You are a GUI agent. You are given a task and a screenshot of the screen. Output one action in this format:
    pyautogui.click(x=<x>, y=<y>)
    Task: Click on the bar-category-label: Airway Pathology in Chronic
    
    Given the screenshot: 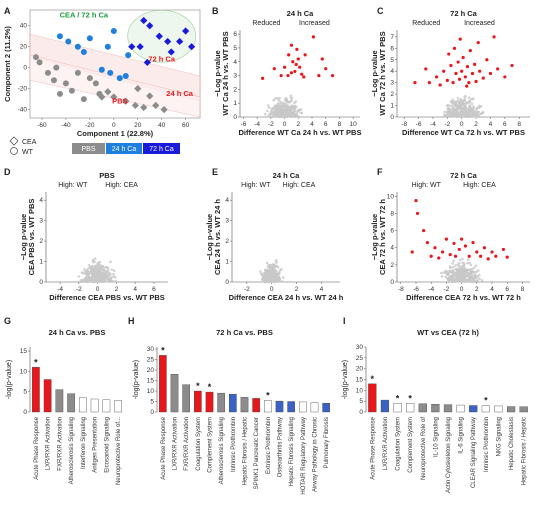 What is the action you would take?
    pyautogui.click(x=316, y=454)
    